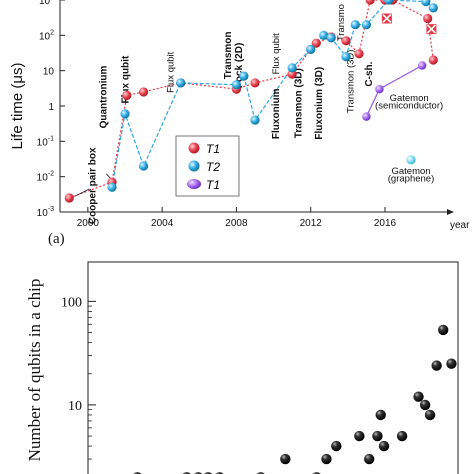 This screenshot has width=474, height=474. Describe the element at coordinates (213, 149) in the screenshot. I see `legend-label-t1: T1` at that location.